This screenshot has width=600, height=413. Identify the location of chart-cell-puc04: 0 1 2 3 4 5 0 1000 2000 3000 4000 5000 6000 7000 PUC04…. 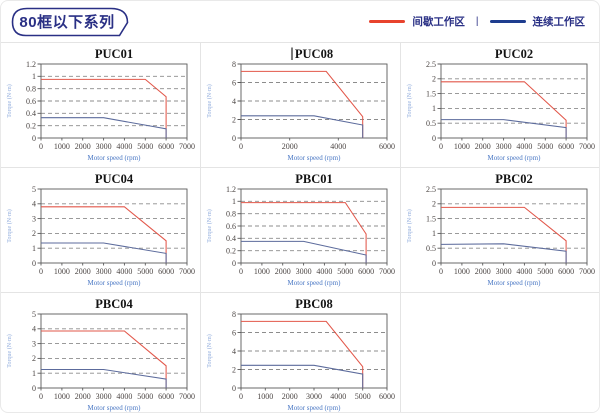
(101, 230).